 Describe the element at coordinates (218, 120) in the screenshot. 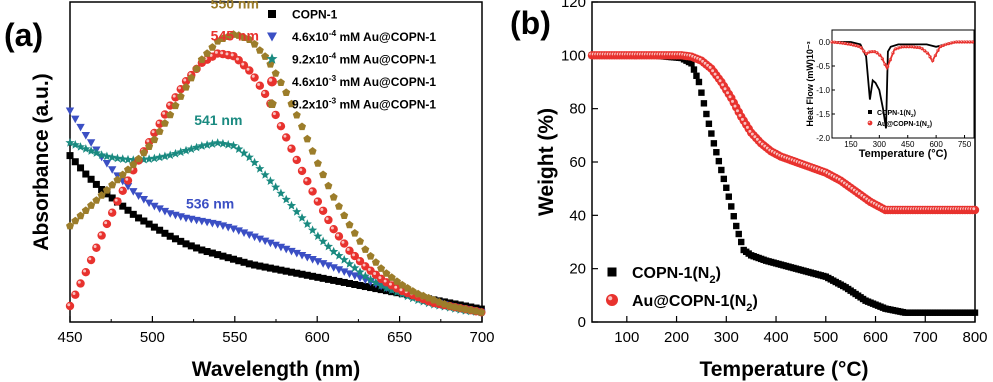

I see `peak-label-541-nm: 541 nm` at that location.